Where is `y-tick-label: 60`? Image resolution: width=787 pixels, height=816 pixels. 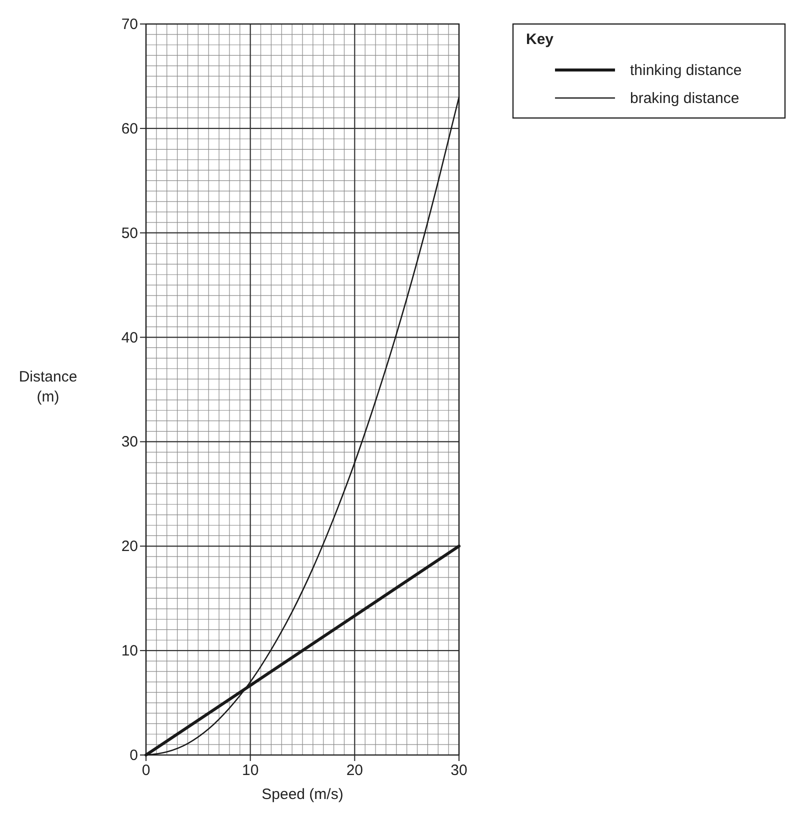 y-tick-label: 60 is located at coordinates (129, 129).